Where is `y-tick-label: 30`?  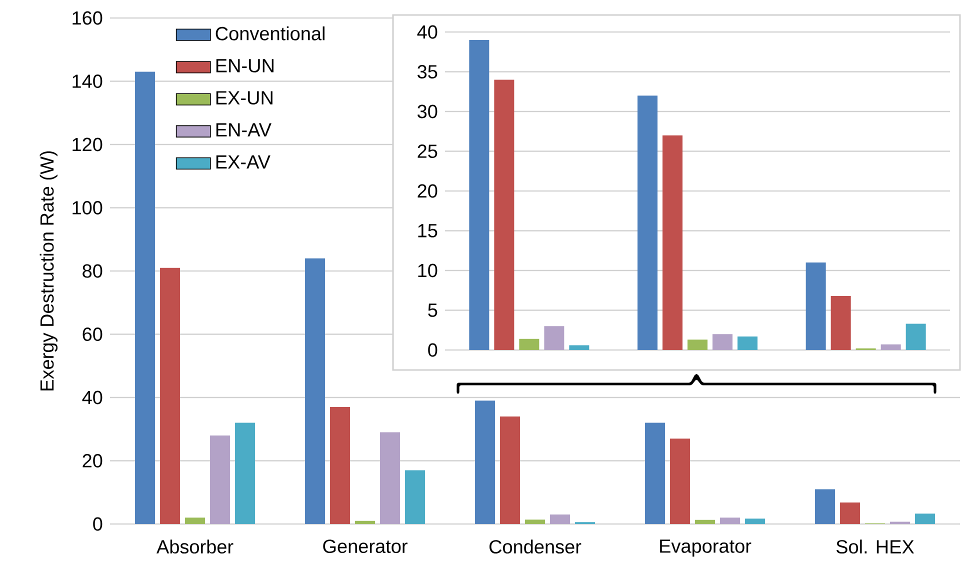 y-tick-label: 30 is located at coordinates (428, 111).